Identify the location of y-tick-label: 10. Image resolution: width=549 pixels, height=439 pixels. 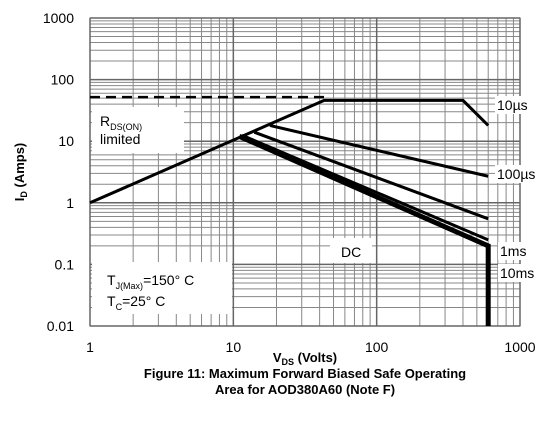
(66, 141).